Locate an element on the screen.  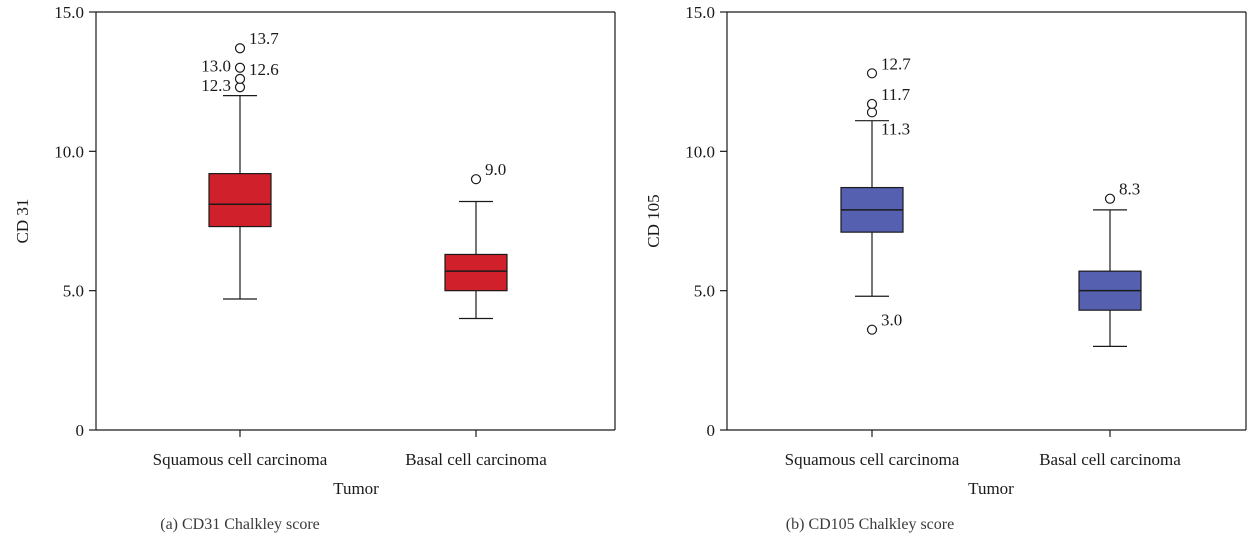
outlier-label: 3.0 is located at coordinates (891, 320).